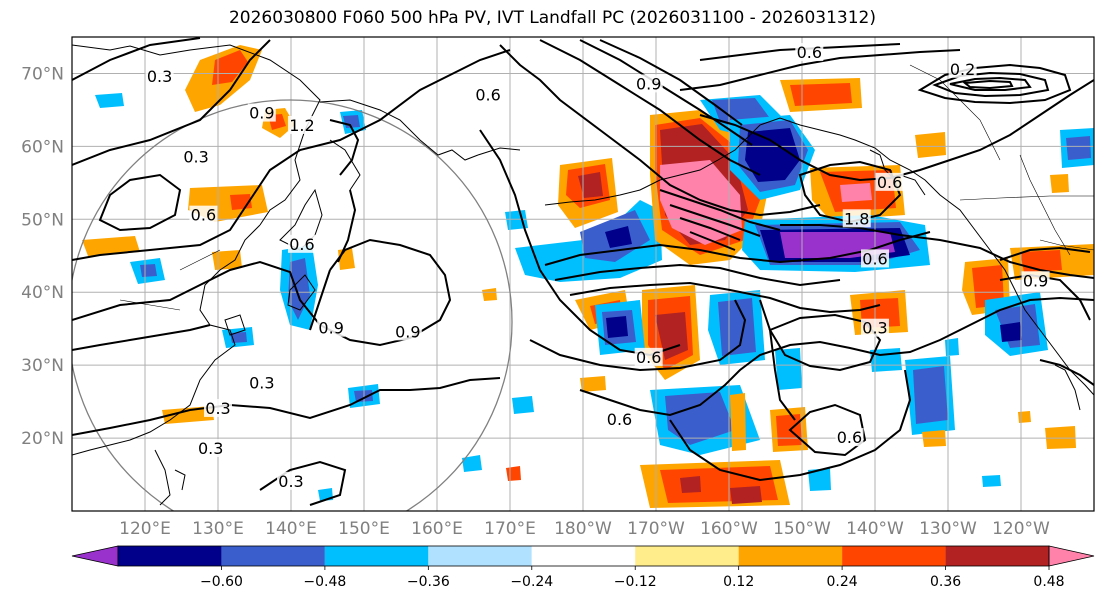 The image size is (1105, 604). What do you see at coordinates (42, 256) in the screenshot?
I see `latitude-labels: 70°N 60°N 50°N 40°N 30°N 20°N` at bounding box center [42, 256].